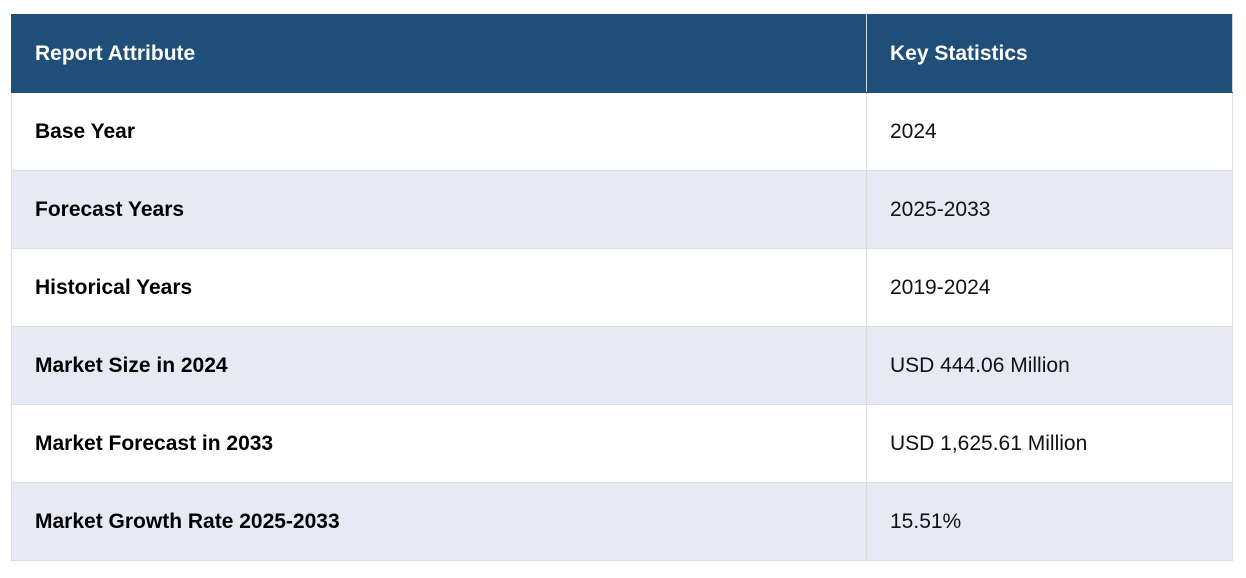 This screenshot has width=1246, height=578. I want to click on attribute-cell: Historical Years, so click(439, 287).